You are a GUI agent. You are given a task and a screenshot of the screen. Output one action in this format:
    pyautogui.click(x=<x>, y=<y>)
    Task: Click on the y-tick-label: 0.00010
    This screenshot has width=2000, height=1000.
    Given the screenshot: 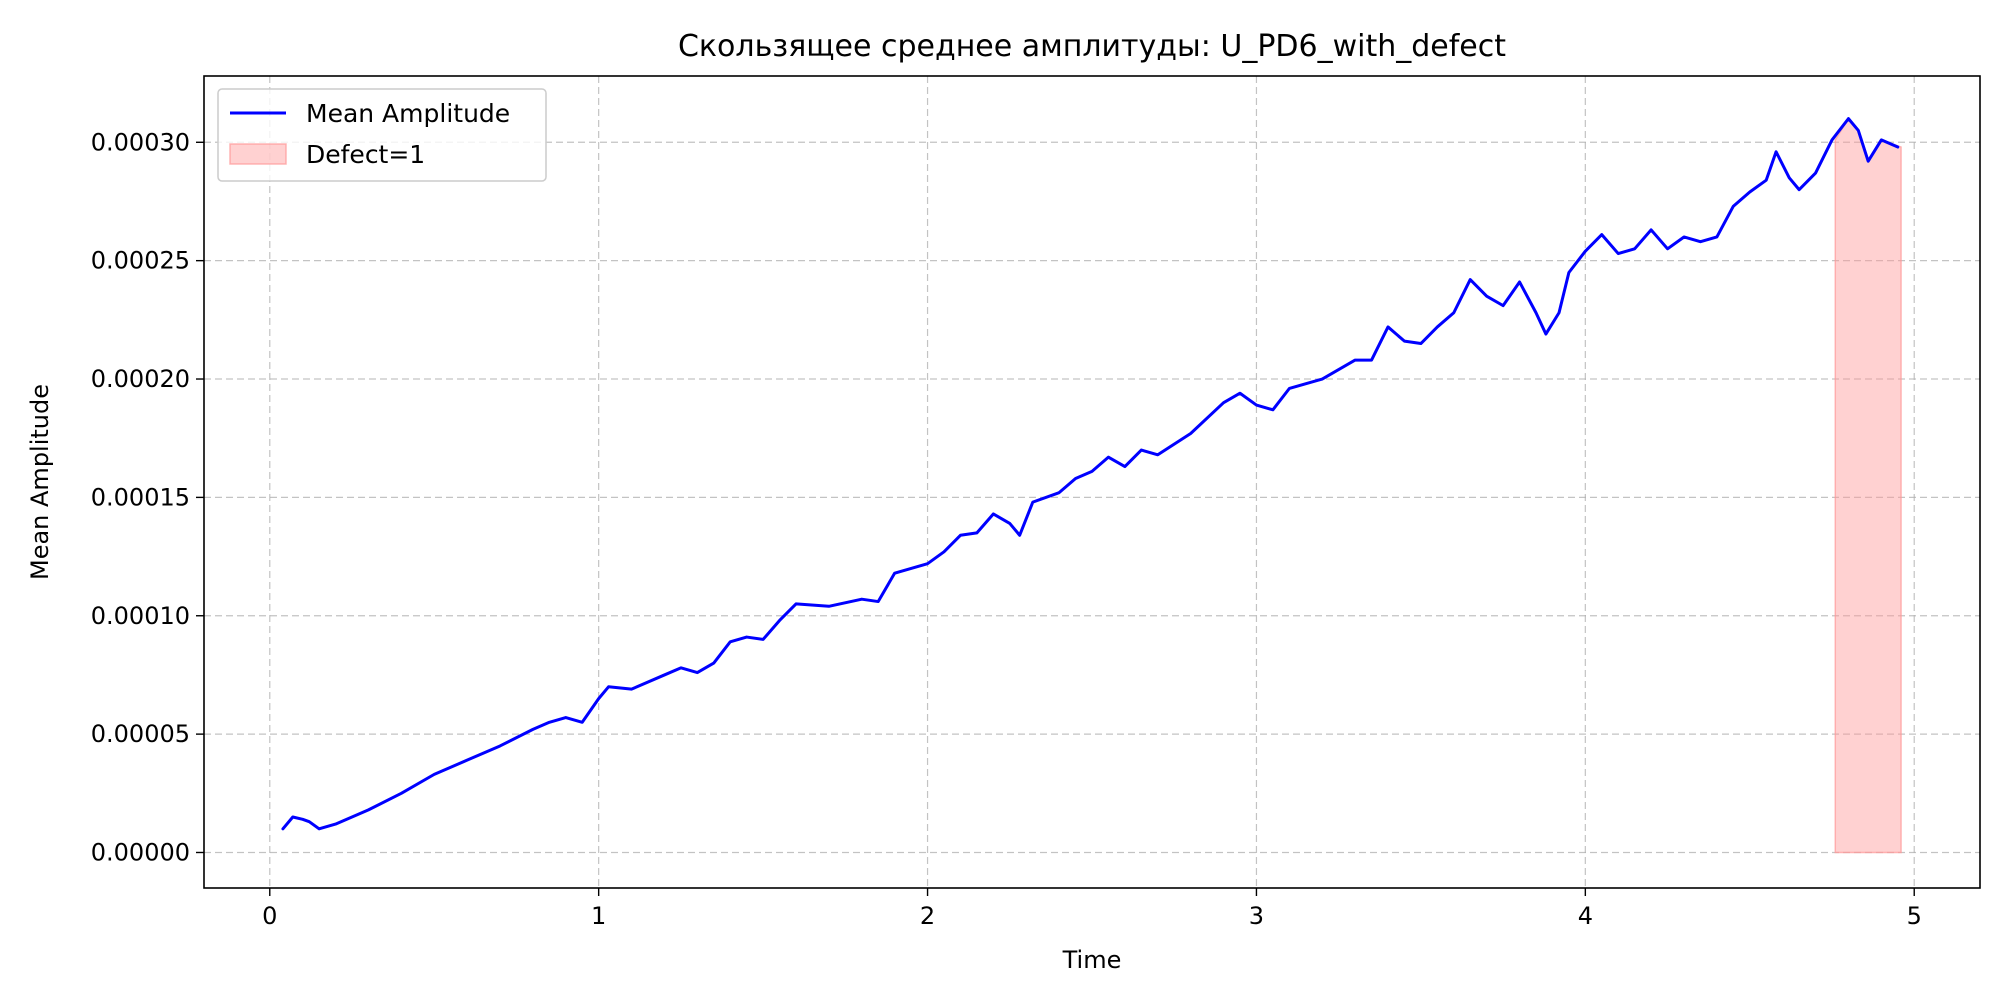 What is the action you would take?
    pyautogui.click(x=140, y=616)
    